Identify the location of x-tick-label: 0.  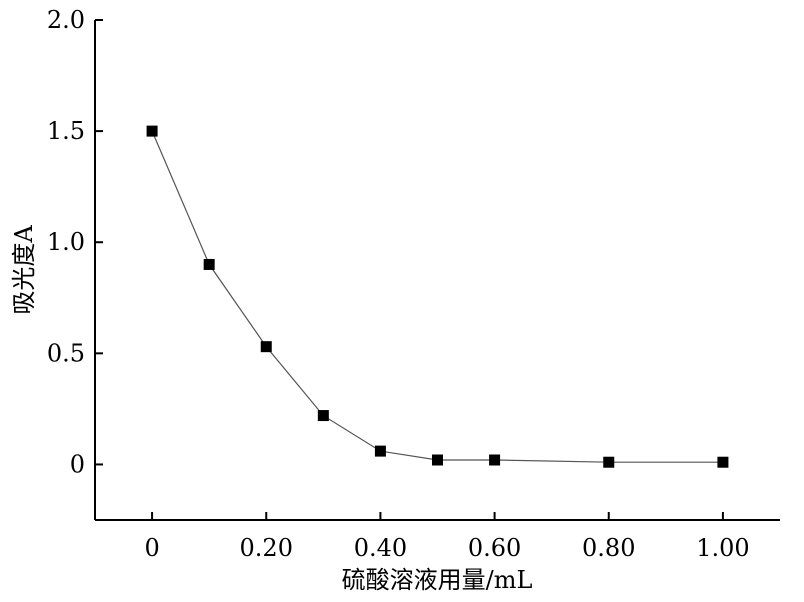
(151, 548).